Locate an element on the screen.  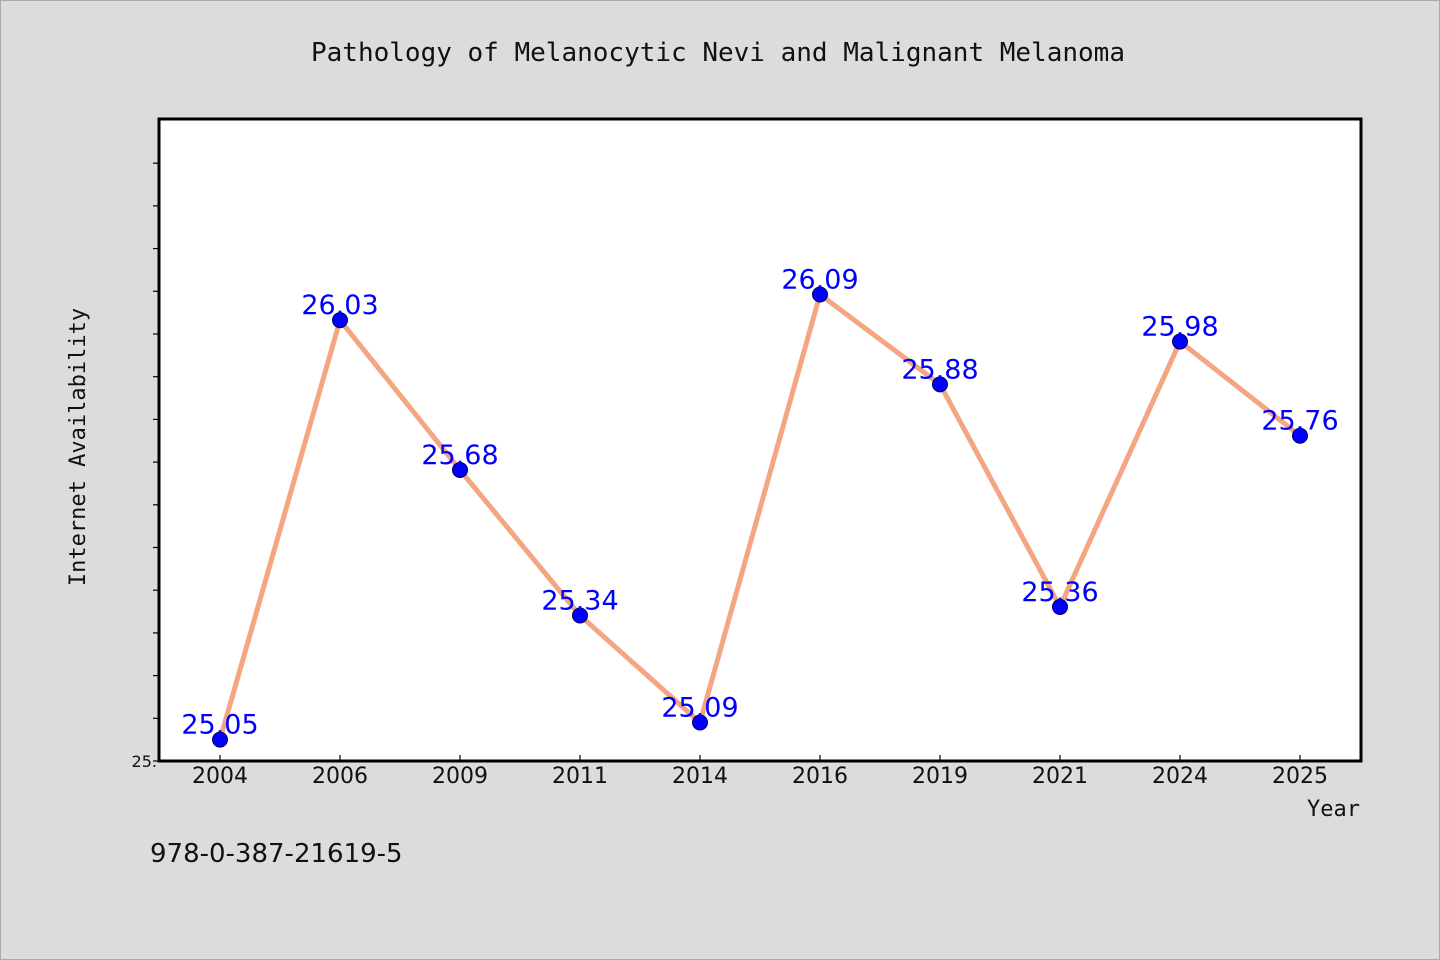
x-axis: 2004 2006 2009 2011 2014 2016 2019 2021 2024 2025 is located at coordinates (760, 772).